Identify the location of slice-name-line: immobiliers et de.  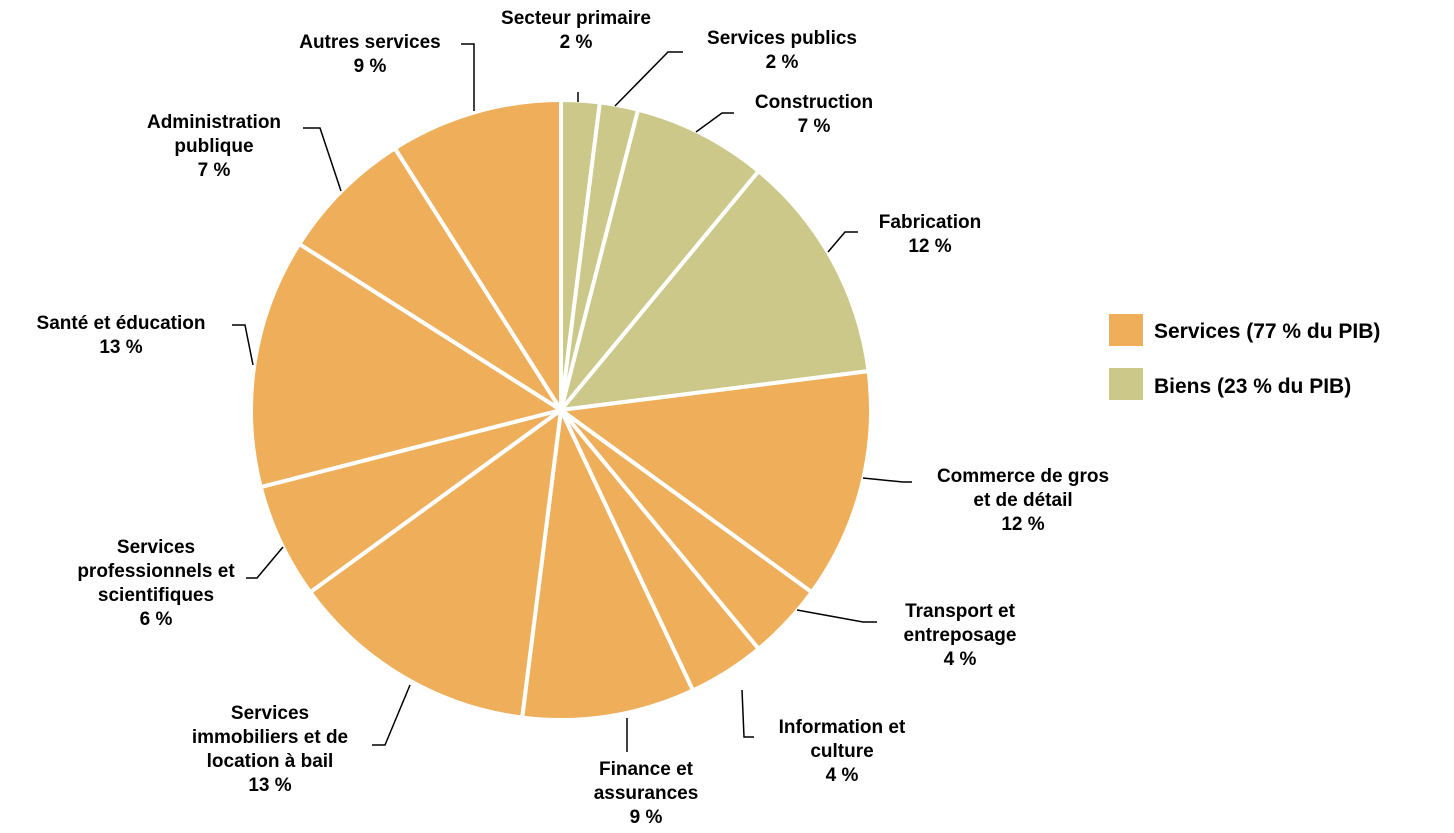
(270, 737).